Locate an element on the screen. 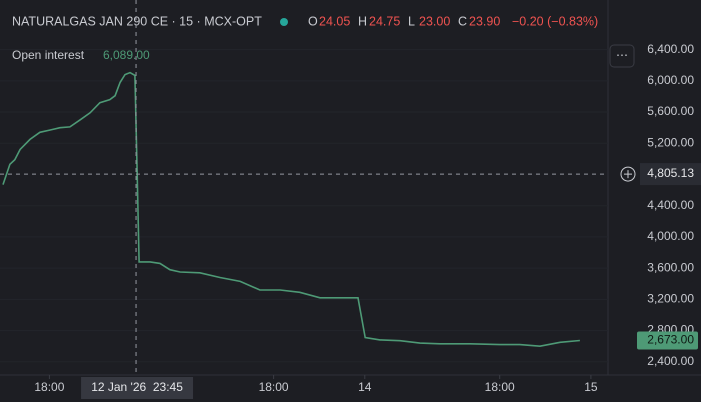  y-tick-label: 5,200.00 is located at coordinates (670, 142).